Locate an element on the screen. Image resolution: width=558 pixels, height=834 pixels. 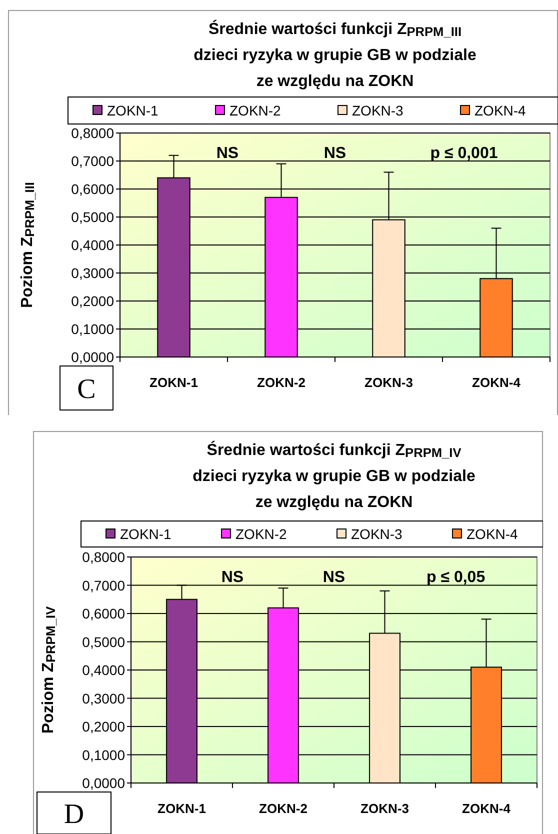
chart-title: Średnie wartości funkcji Z$_{PRPM_IV}$ dzieci ryzyka w grupie GB w podziale ze względu na ZOKN is located at coordinates (334, 475).